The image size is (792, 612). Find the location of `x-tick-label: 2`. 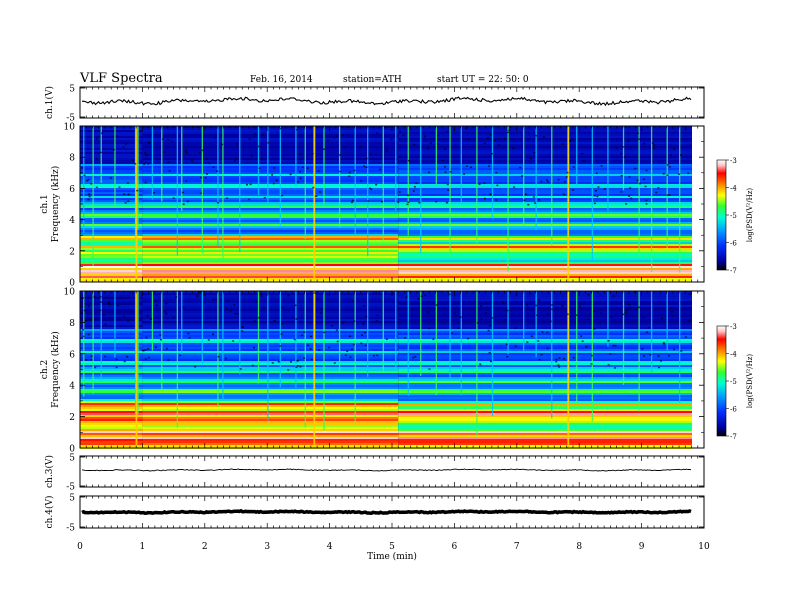

x-tick-label: 2 is located at coordinates (205, 547).